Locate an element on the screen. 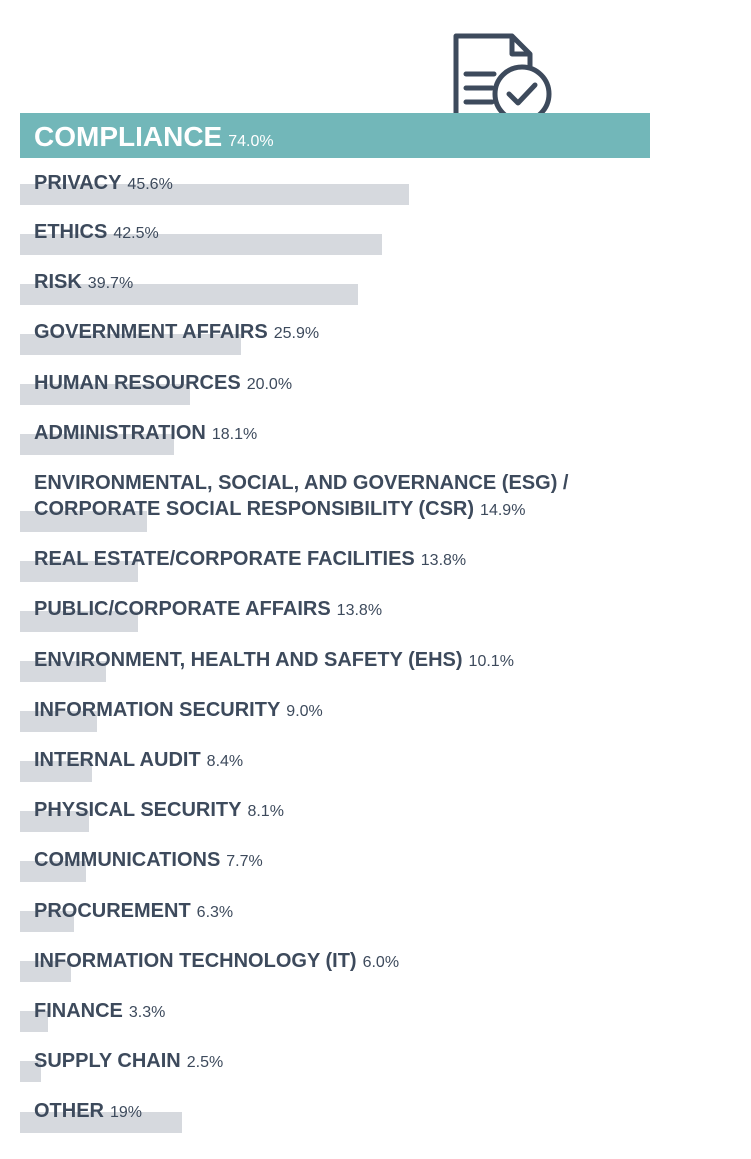 This screenshot has width=751, height=1159. category-label: OTHER 19% is located at coordinates (88, 1112).